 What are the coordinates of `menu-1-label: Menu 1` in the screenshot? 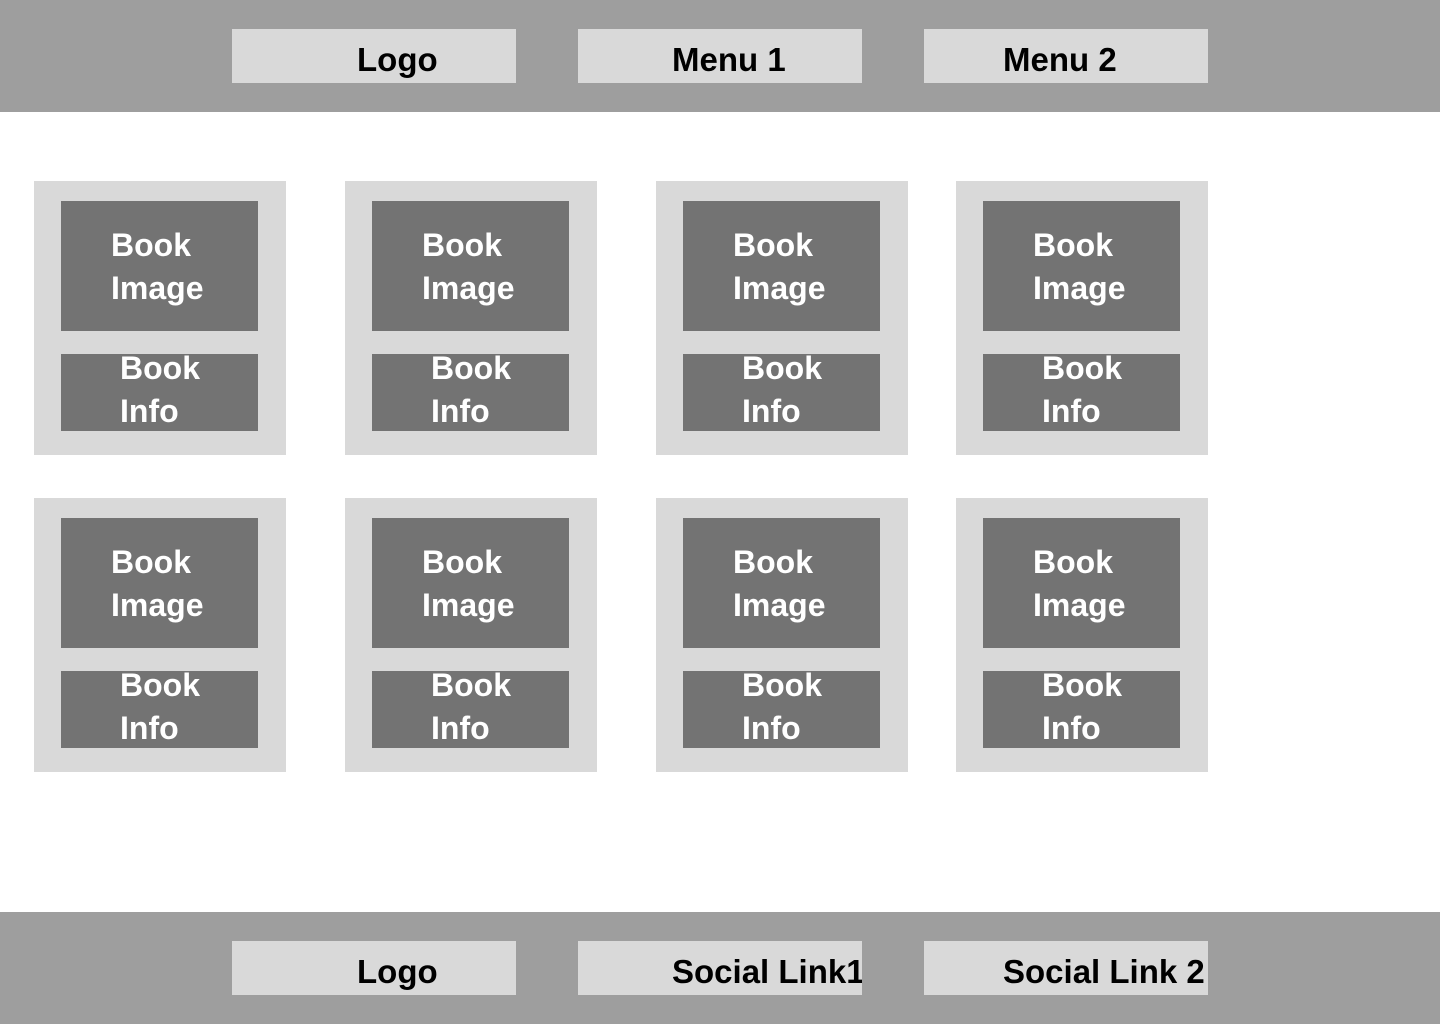 It's located at (729, 59).